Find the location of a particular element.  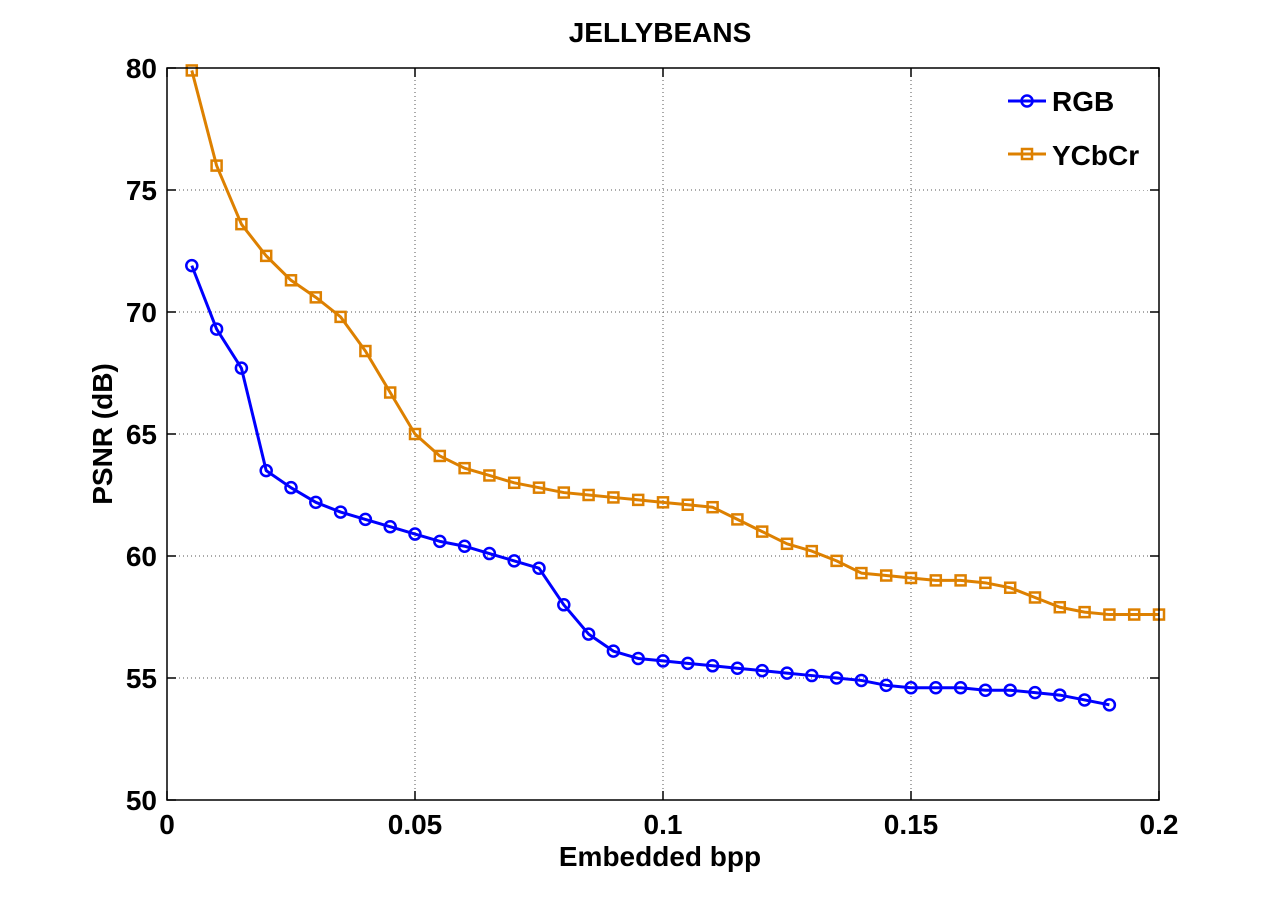

legend-marker-ycbcr is located at coordinates (1027, 154).